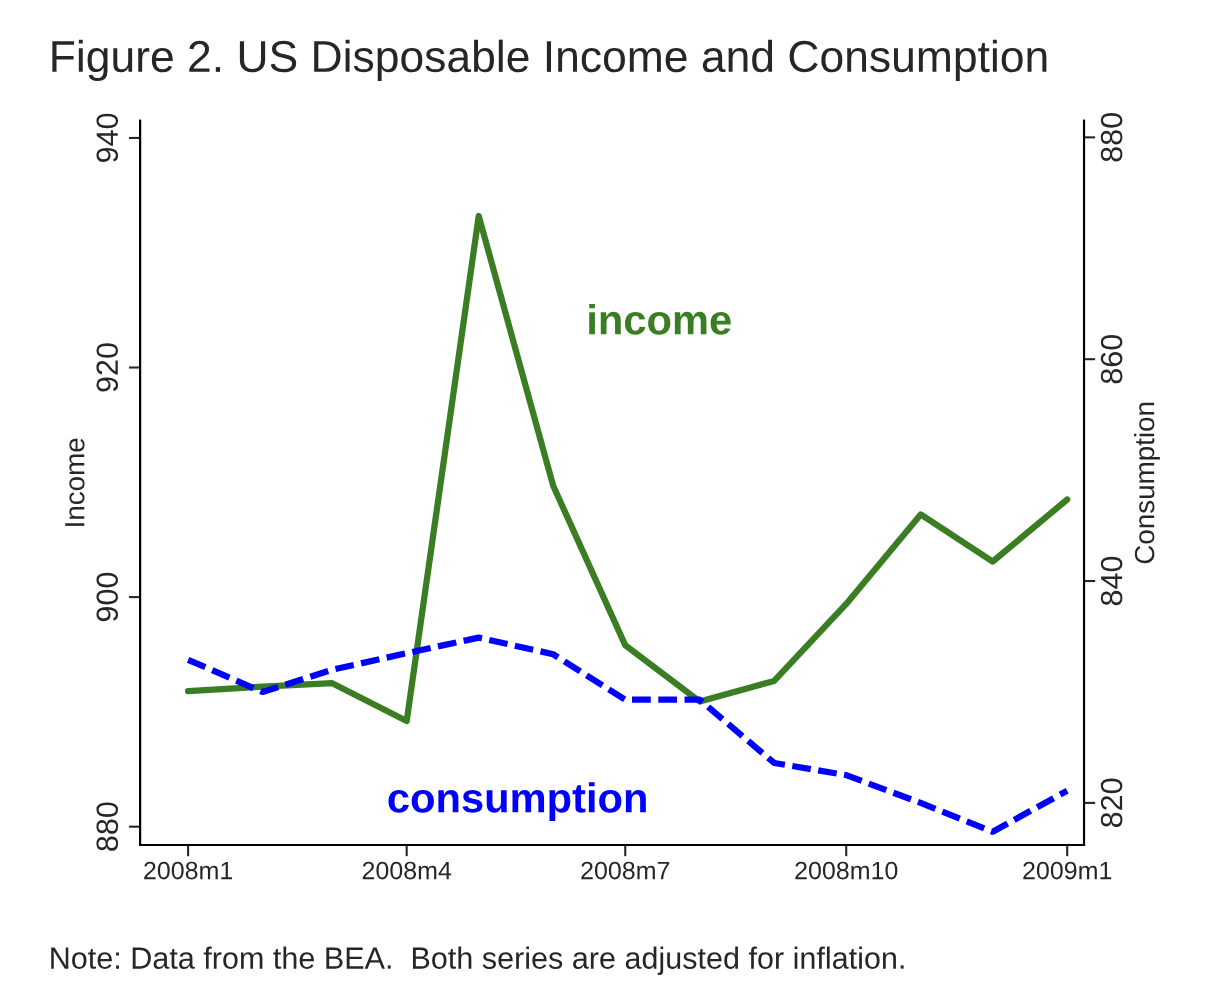 The width and height of the screenshot is (1218, 1006). What do you see at coordinates (477, 960) in the screenshot?
I see `text: Note: Data from the BEA. Both series are adjusted for inflation.` at bounding box center [477, 960].